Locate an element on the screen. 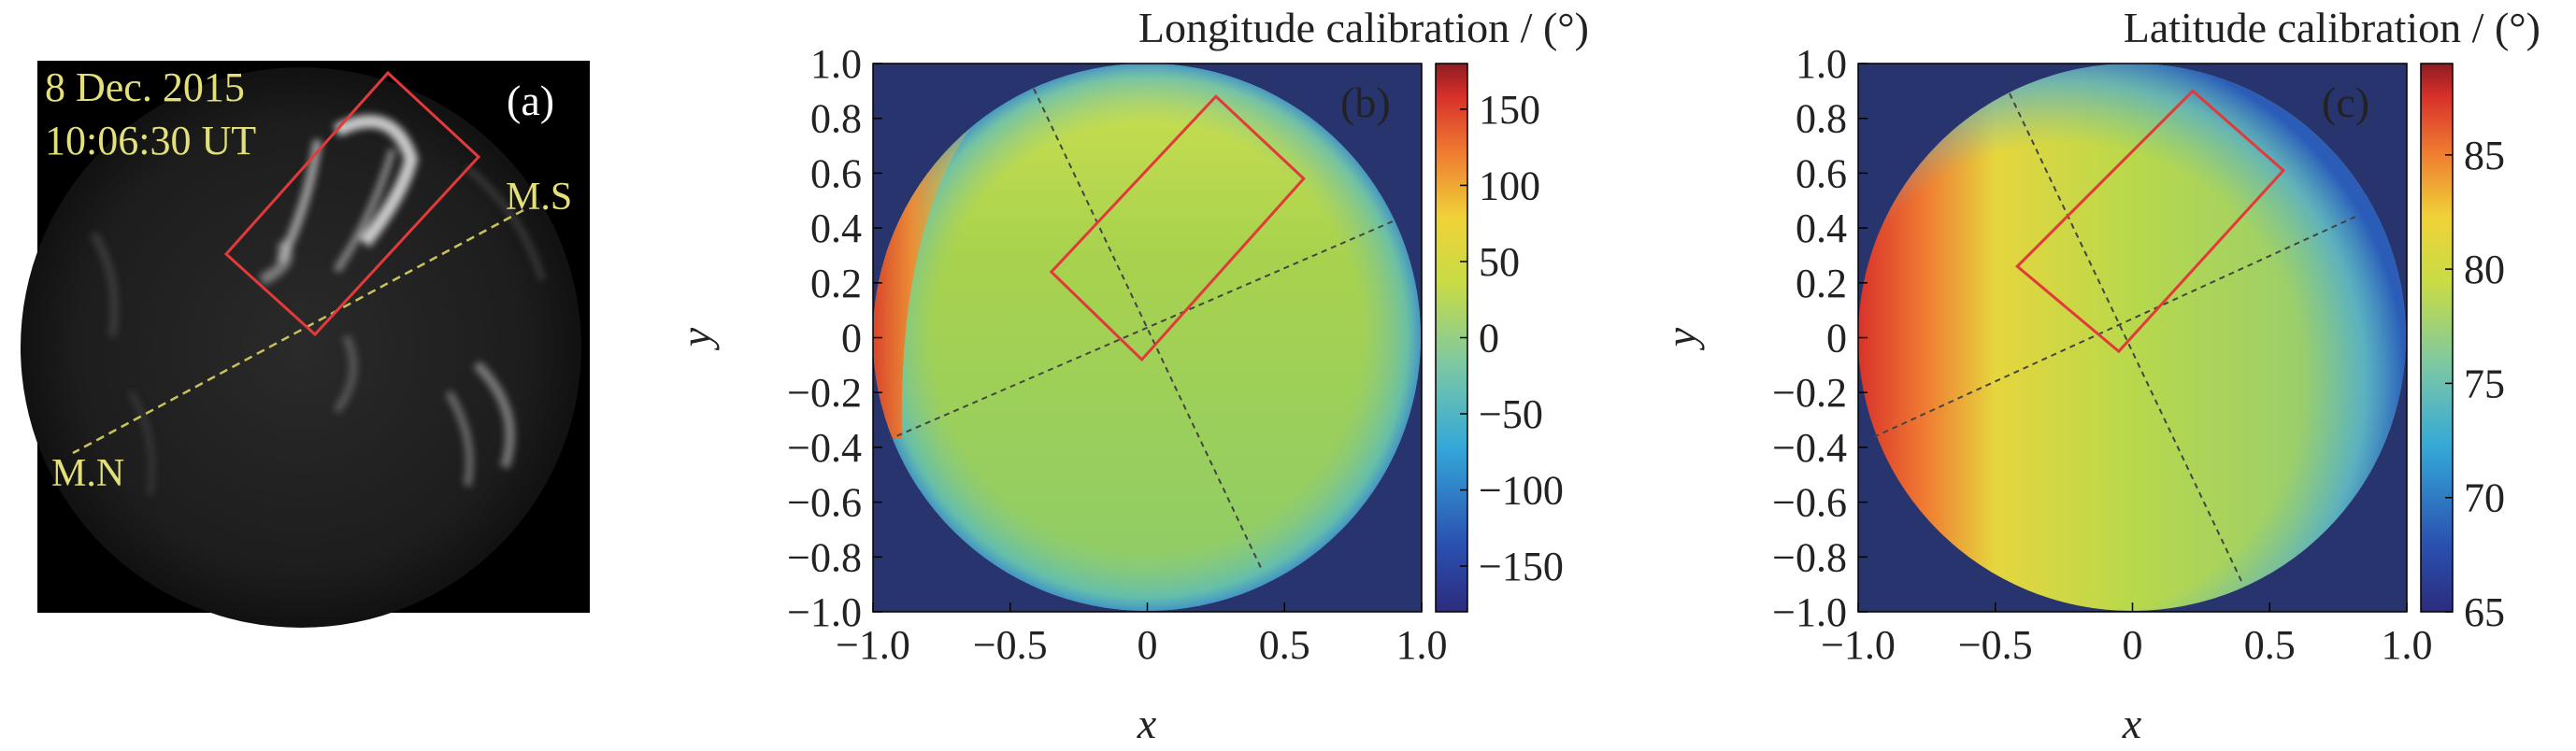 Image resolution: width=2576 pixels, height=751 pixels. panel-c-ylabel: y is located at coordinates (1681, 339).